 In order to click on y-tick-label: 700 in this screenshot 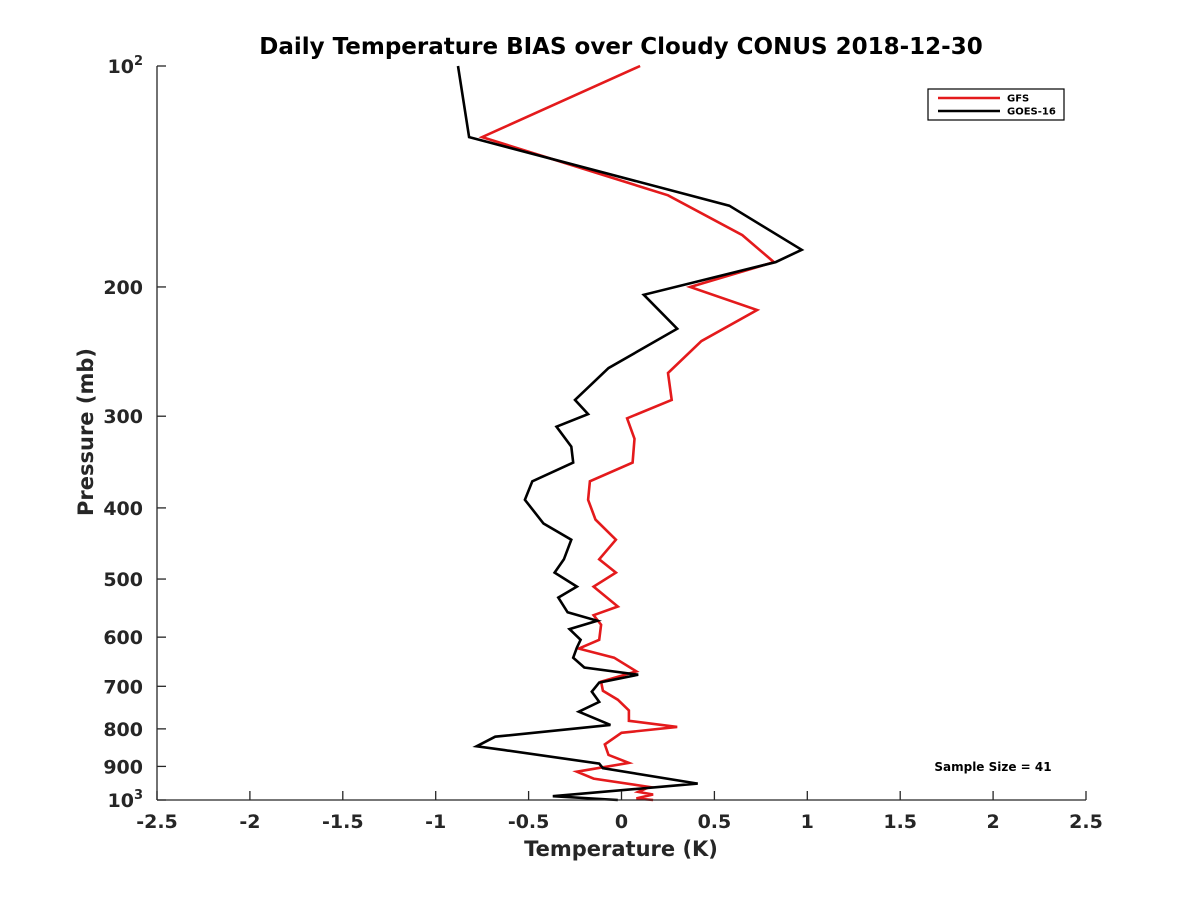, I will do `click(123, 687)`.